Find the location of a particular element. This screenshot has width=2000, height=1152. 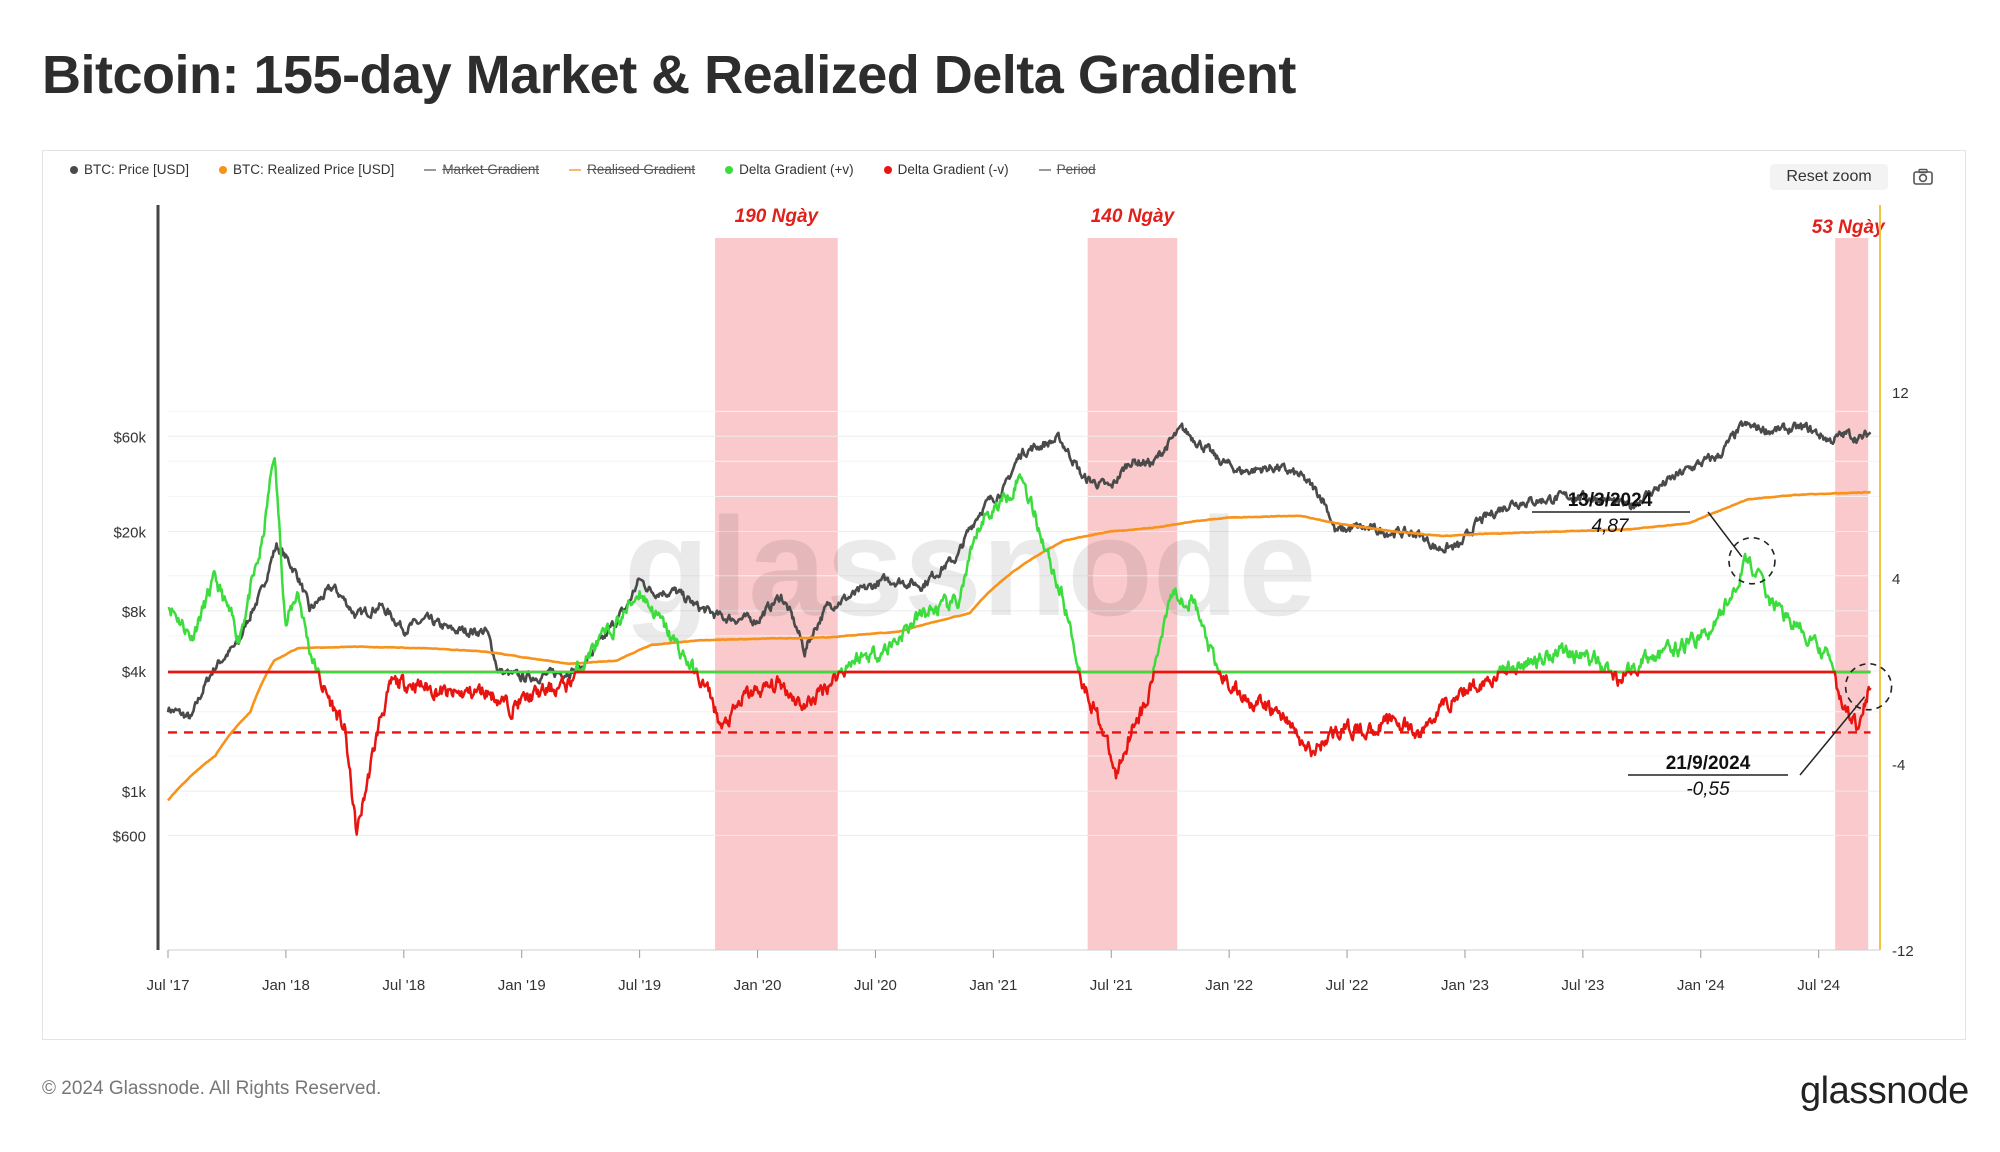

period-label: 140 Ngày is located at coordinates (1133, 216).